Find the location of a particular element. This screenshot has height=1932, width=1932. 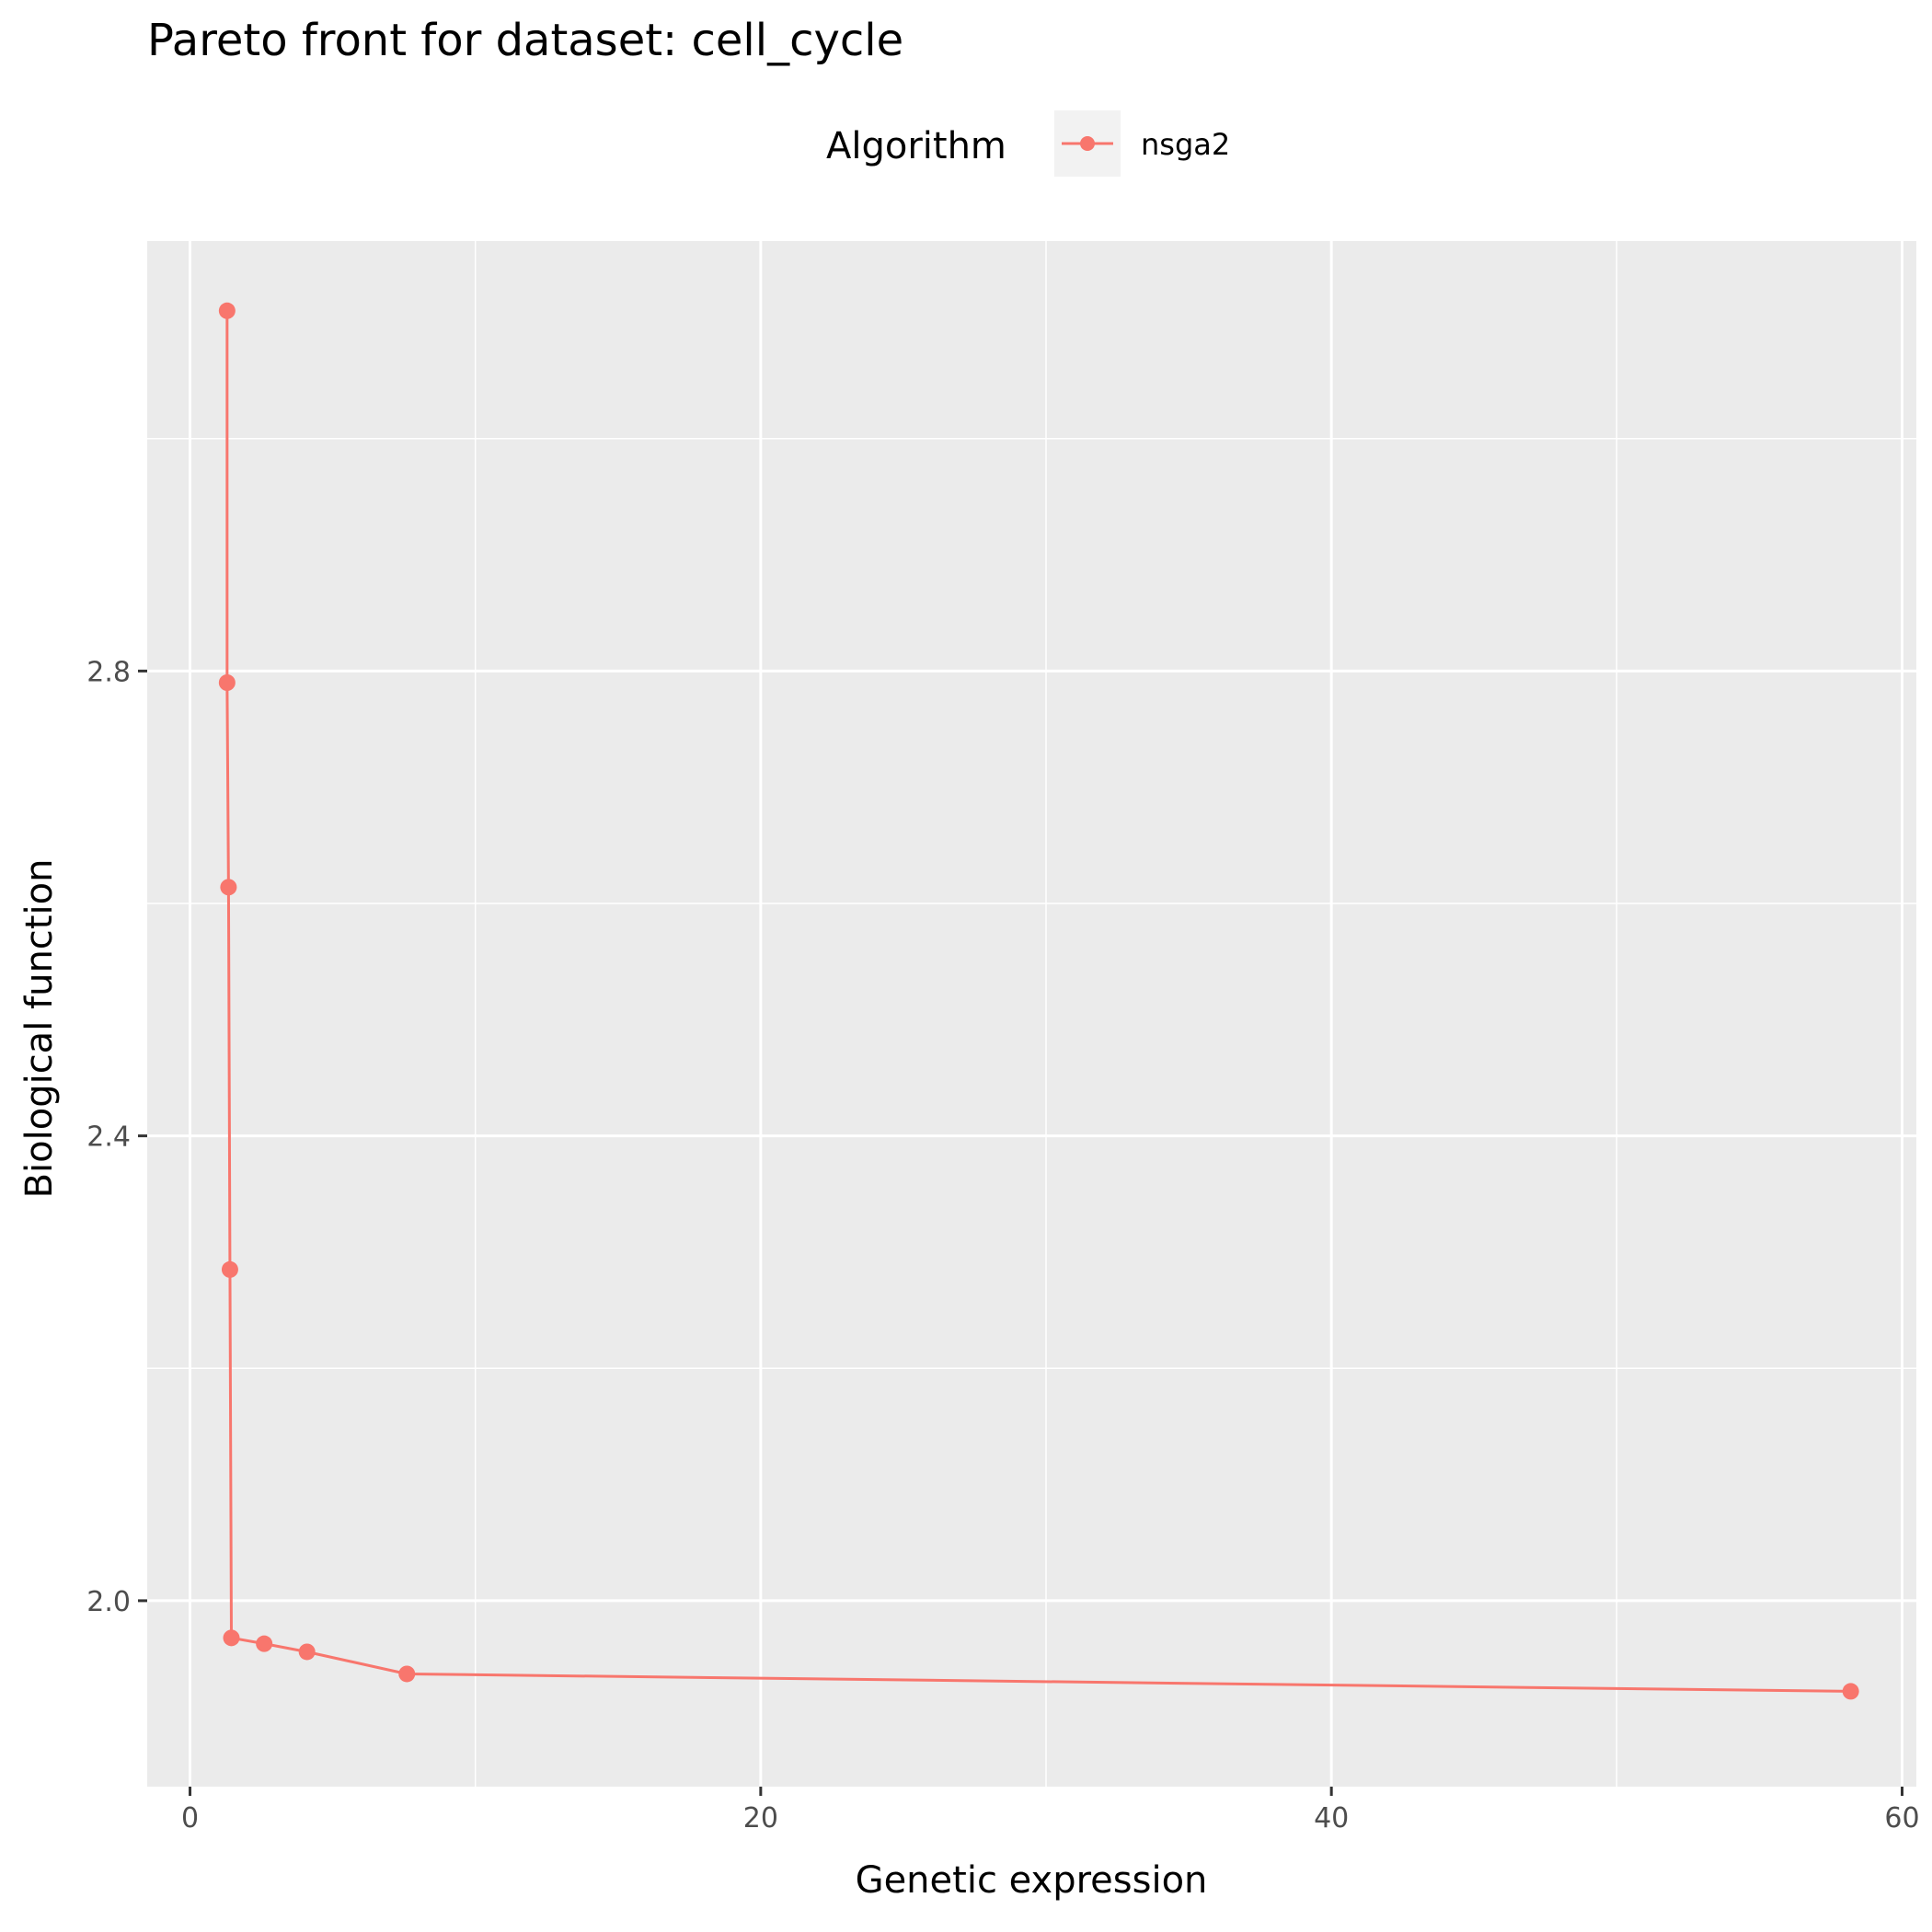

x-axis-title: Genetic expression is located at coordinates (1032, 1880).